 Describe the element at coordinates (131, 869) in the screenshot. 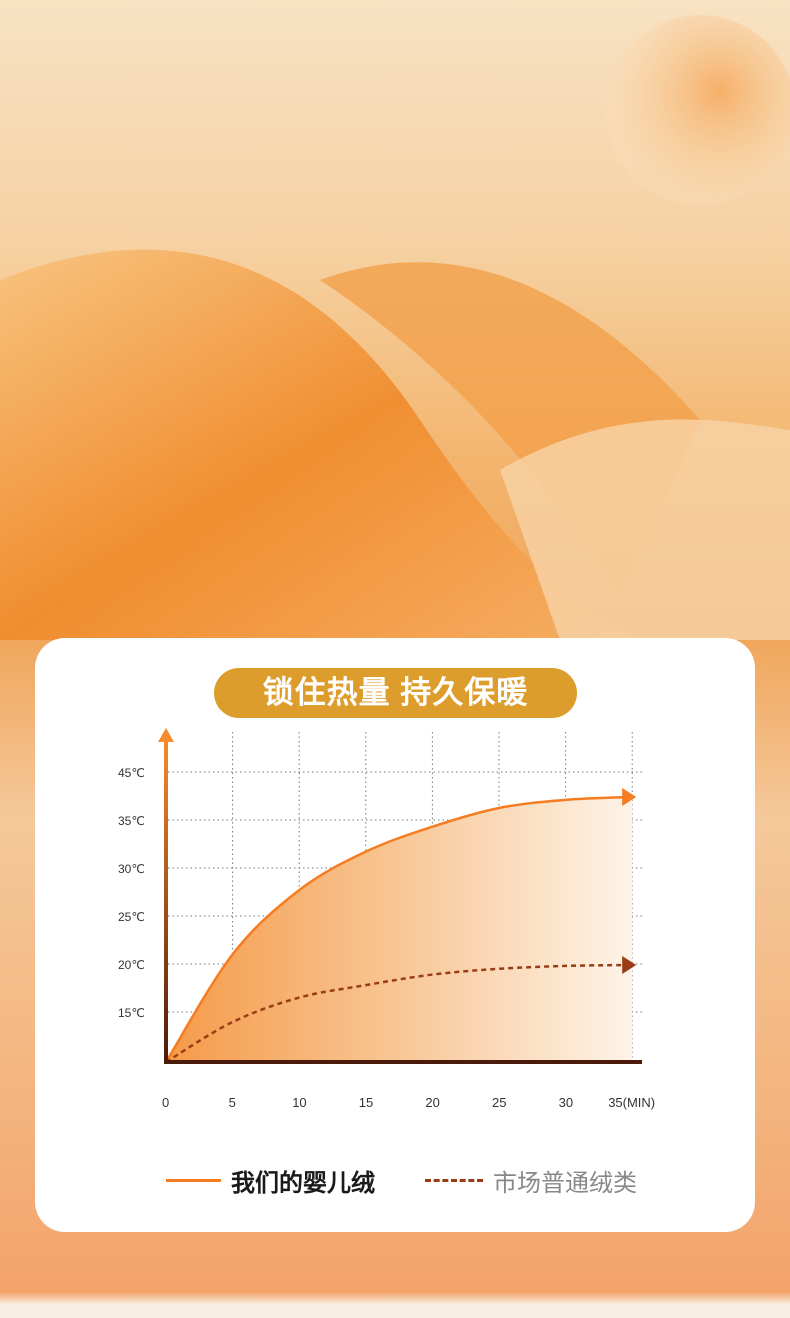

I see `y-tick-label: 30℃` at that location.